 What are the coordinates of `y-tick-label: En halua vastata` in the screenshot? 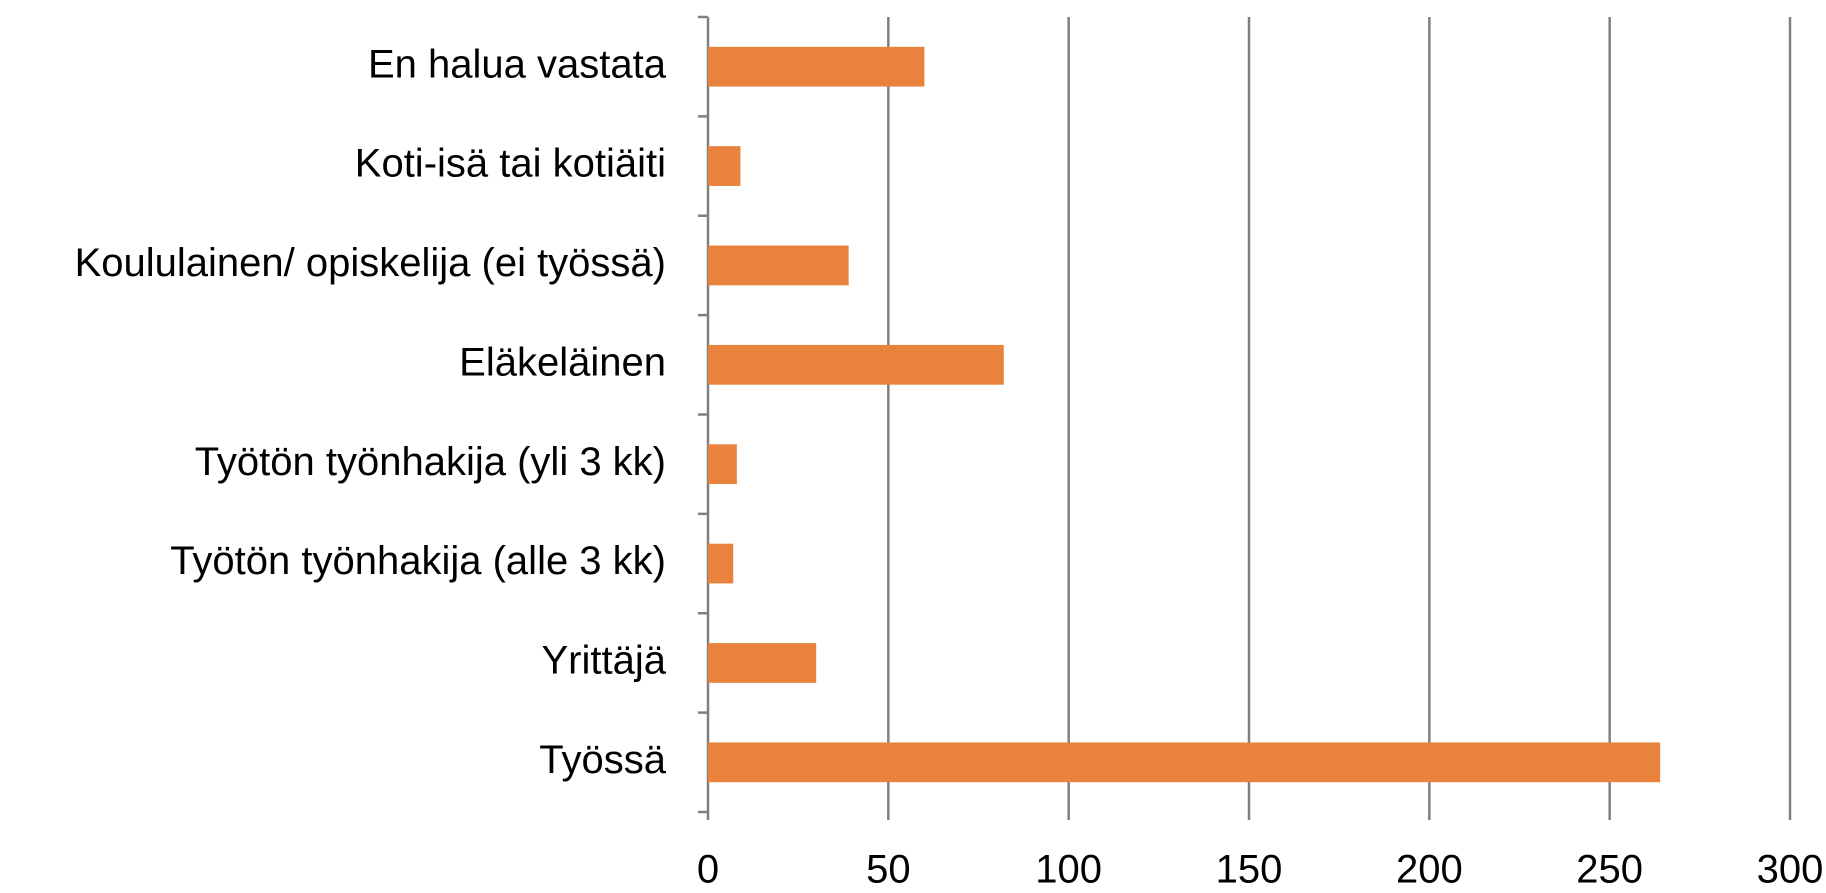 It's located at (517, 64).